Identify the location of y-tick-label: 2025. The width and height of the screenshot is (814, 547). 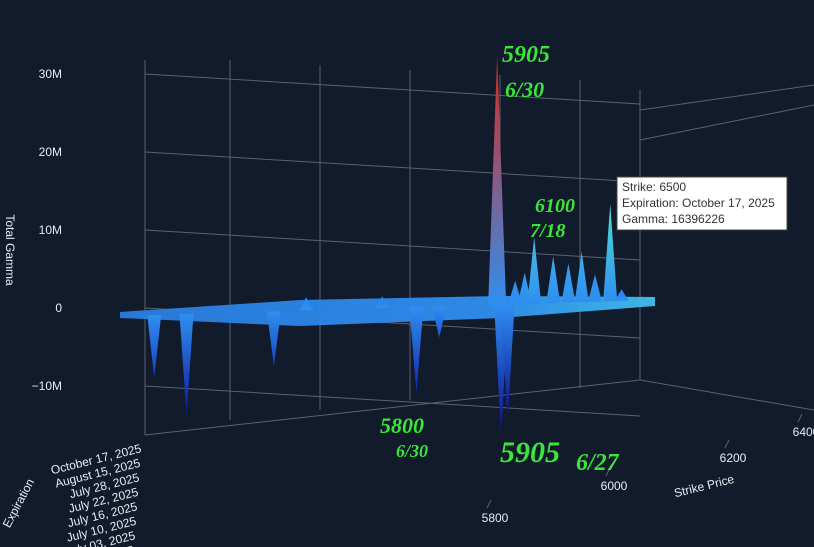
(121, 545).